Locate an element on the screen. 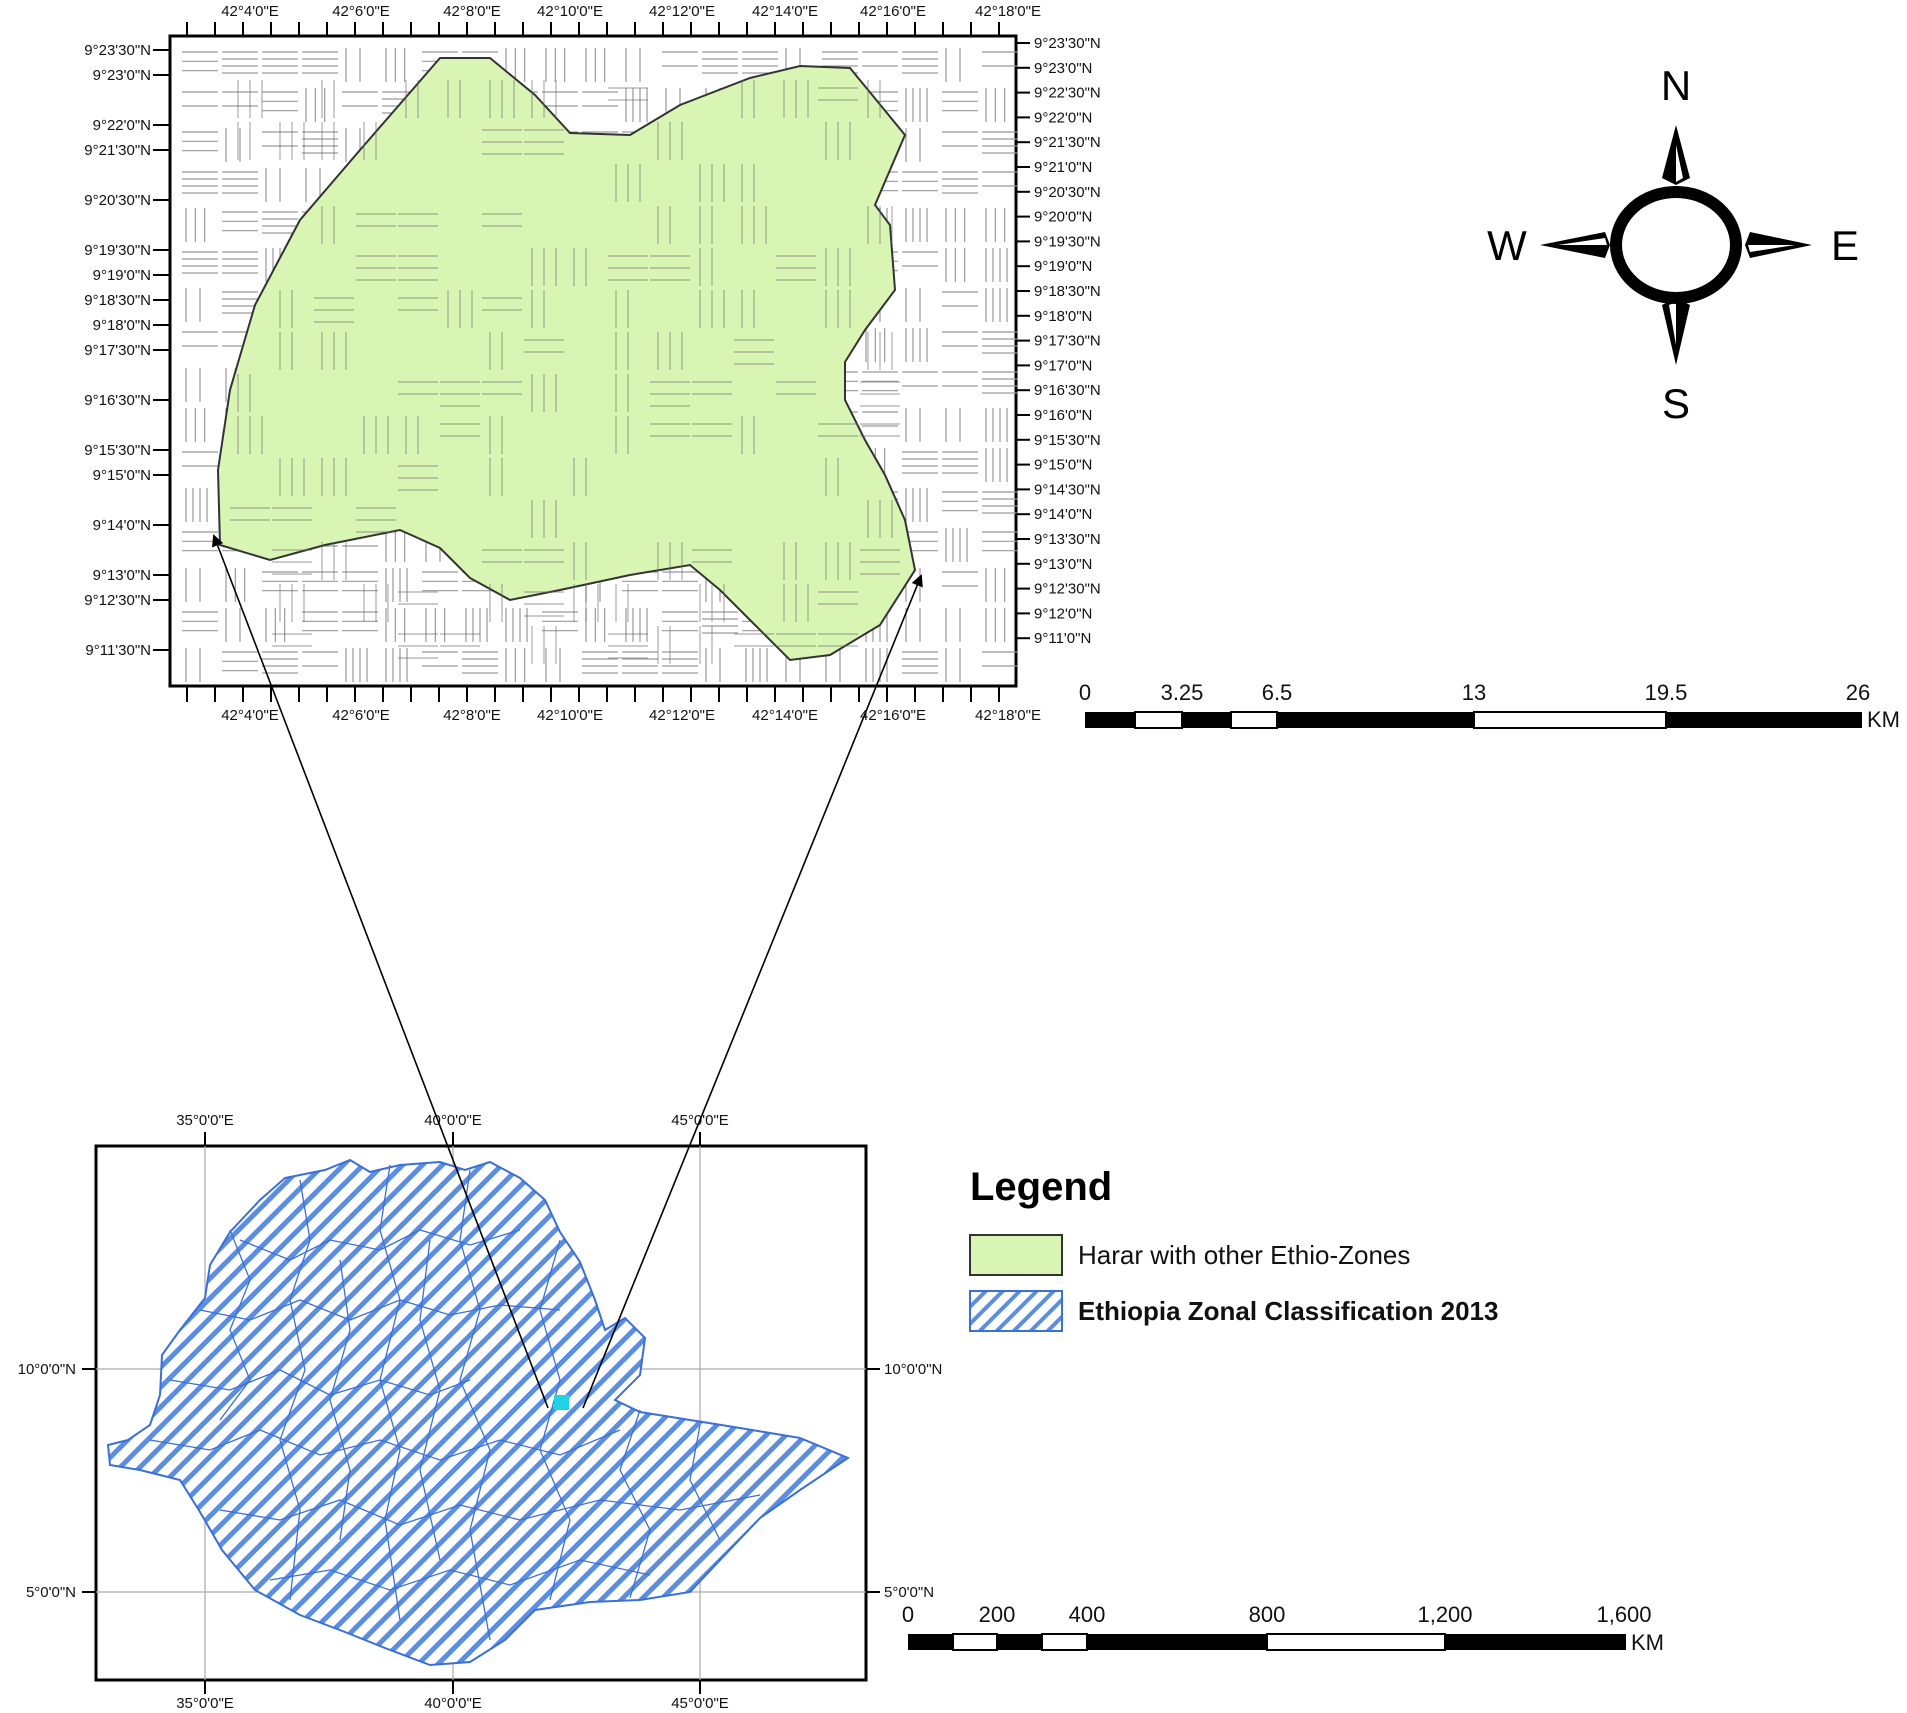  inset-right-lat-label: 9°11'0"N is located at coordinates (1062, 638).